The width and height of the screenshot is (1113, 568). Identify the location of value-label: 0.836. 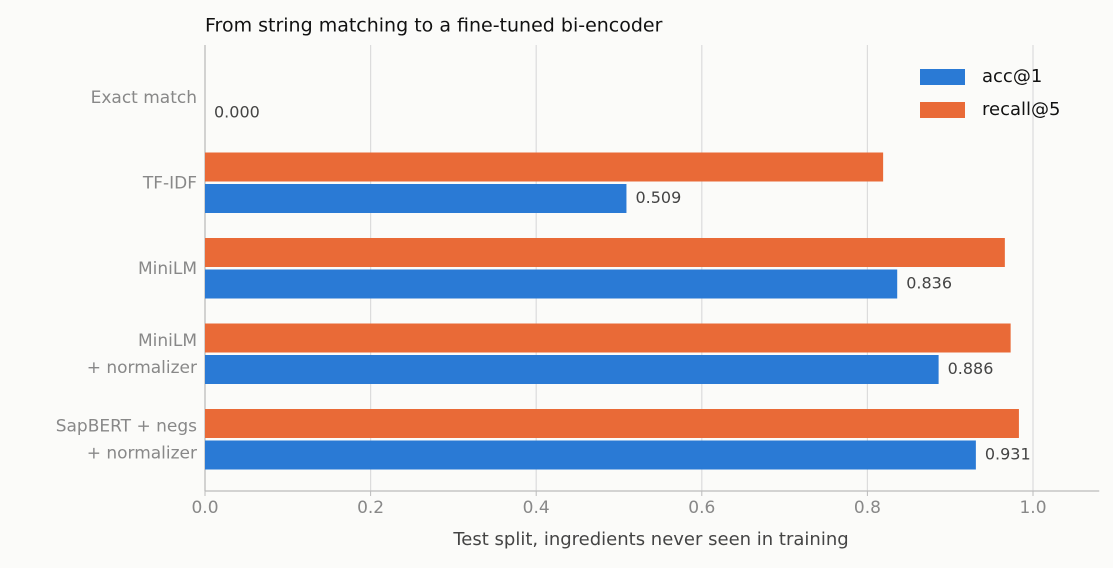
(929, 283).